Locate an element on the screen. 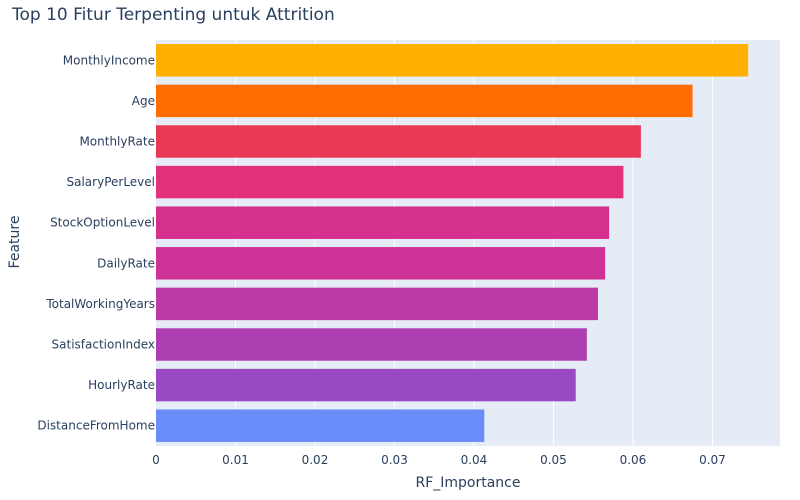  x-tick-labels: 0 0.01 0.02 0.03 0.04 0.05 0.06 0.07 is located at coordinates (439, 460).